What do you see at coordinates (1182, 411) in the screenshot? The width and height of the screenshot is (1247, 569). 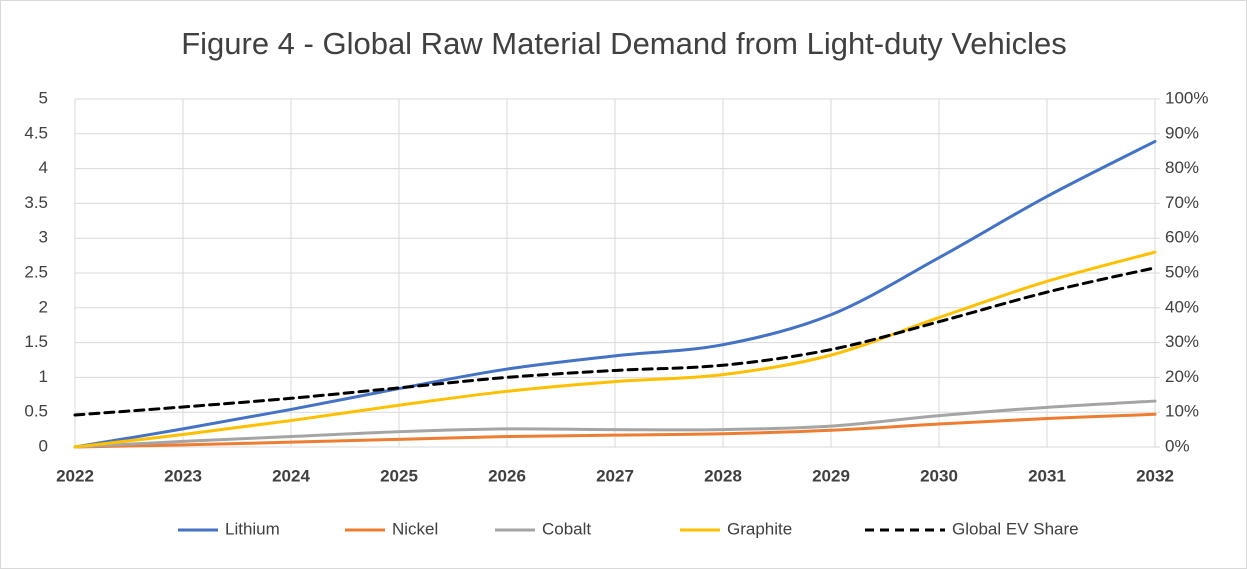 I see `y2-tick-label: 10%` at bounding box center [1182, 411].